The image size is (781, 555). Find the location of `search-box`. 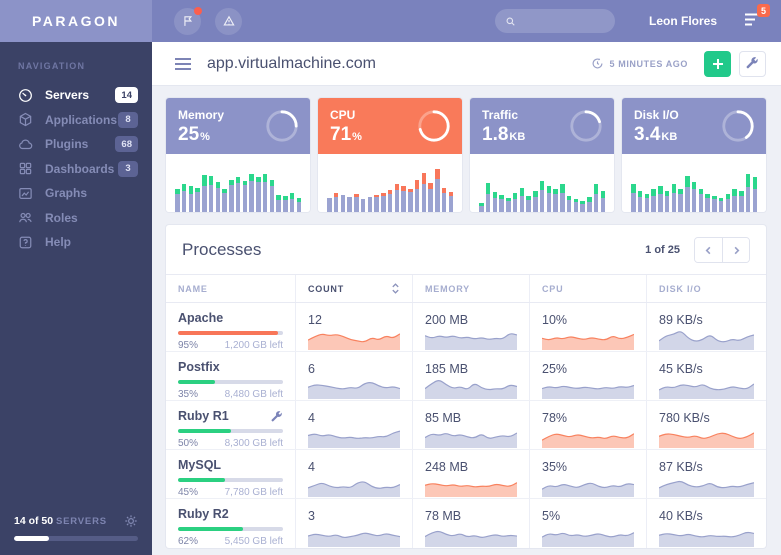

search-box is located at coordinates (554, 21).